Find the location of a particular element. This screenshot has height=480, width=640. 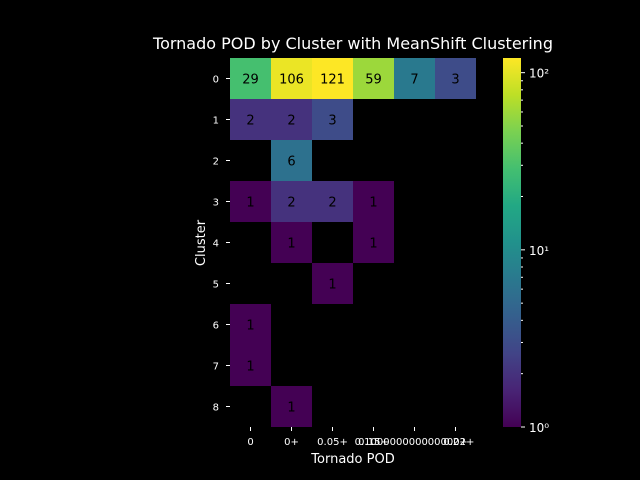

y-tick-label: 0 is located at coordinates (216, 80).